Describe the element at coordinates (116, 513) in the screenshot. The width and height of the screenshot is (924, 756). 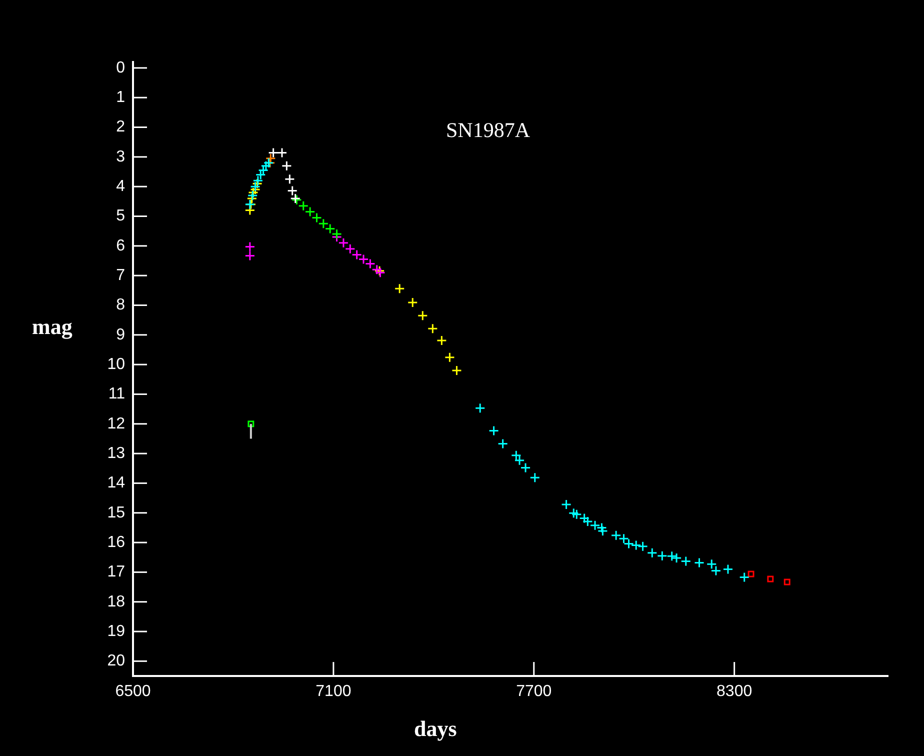
I see `y-tick-label: 15` at that location.